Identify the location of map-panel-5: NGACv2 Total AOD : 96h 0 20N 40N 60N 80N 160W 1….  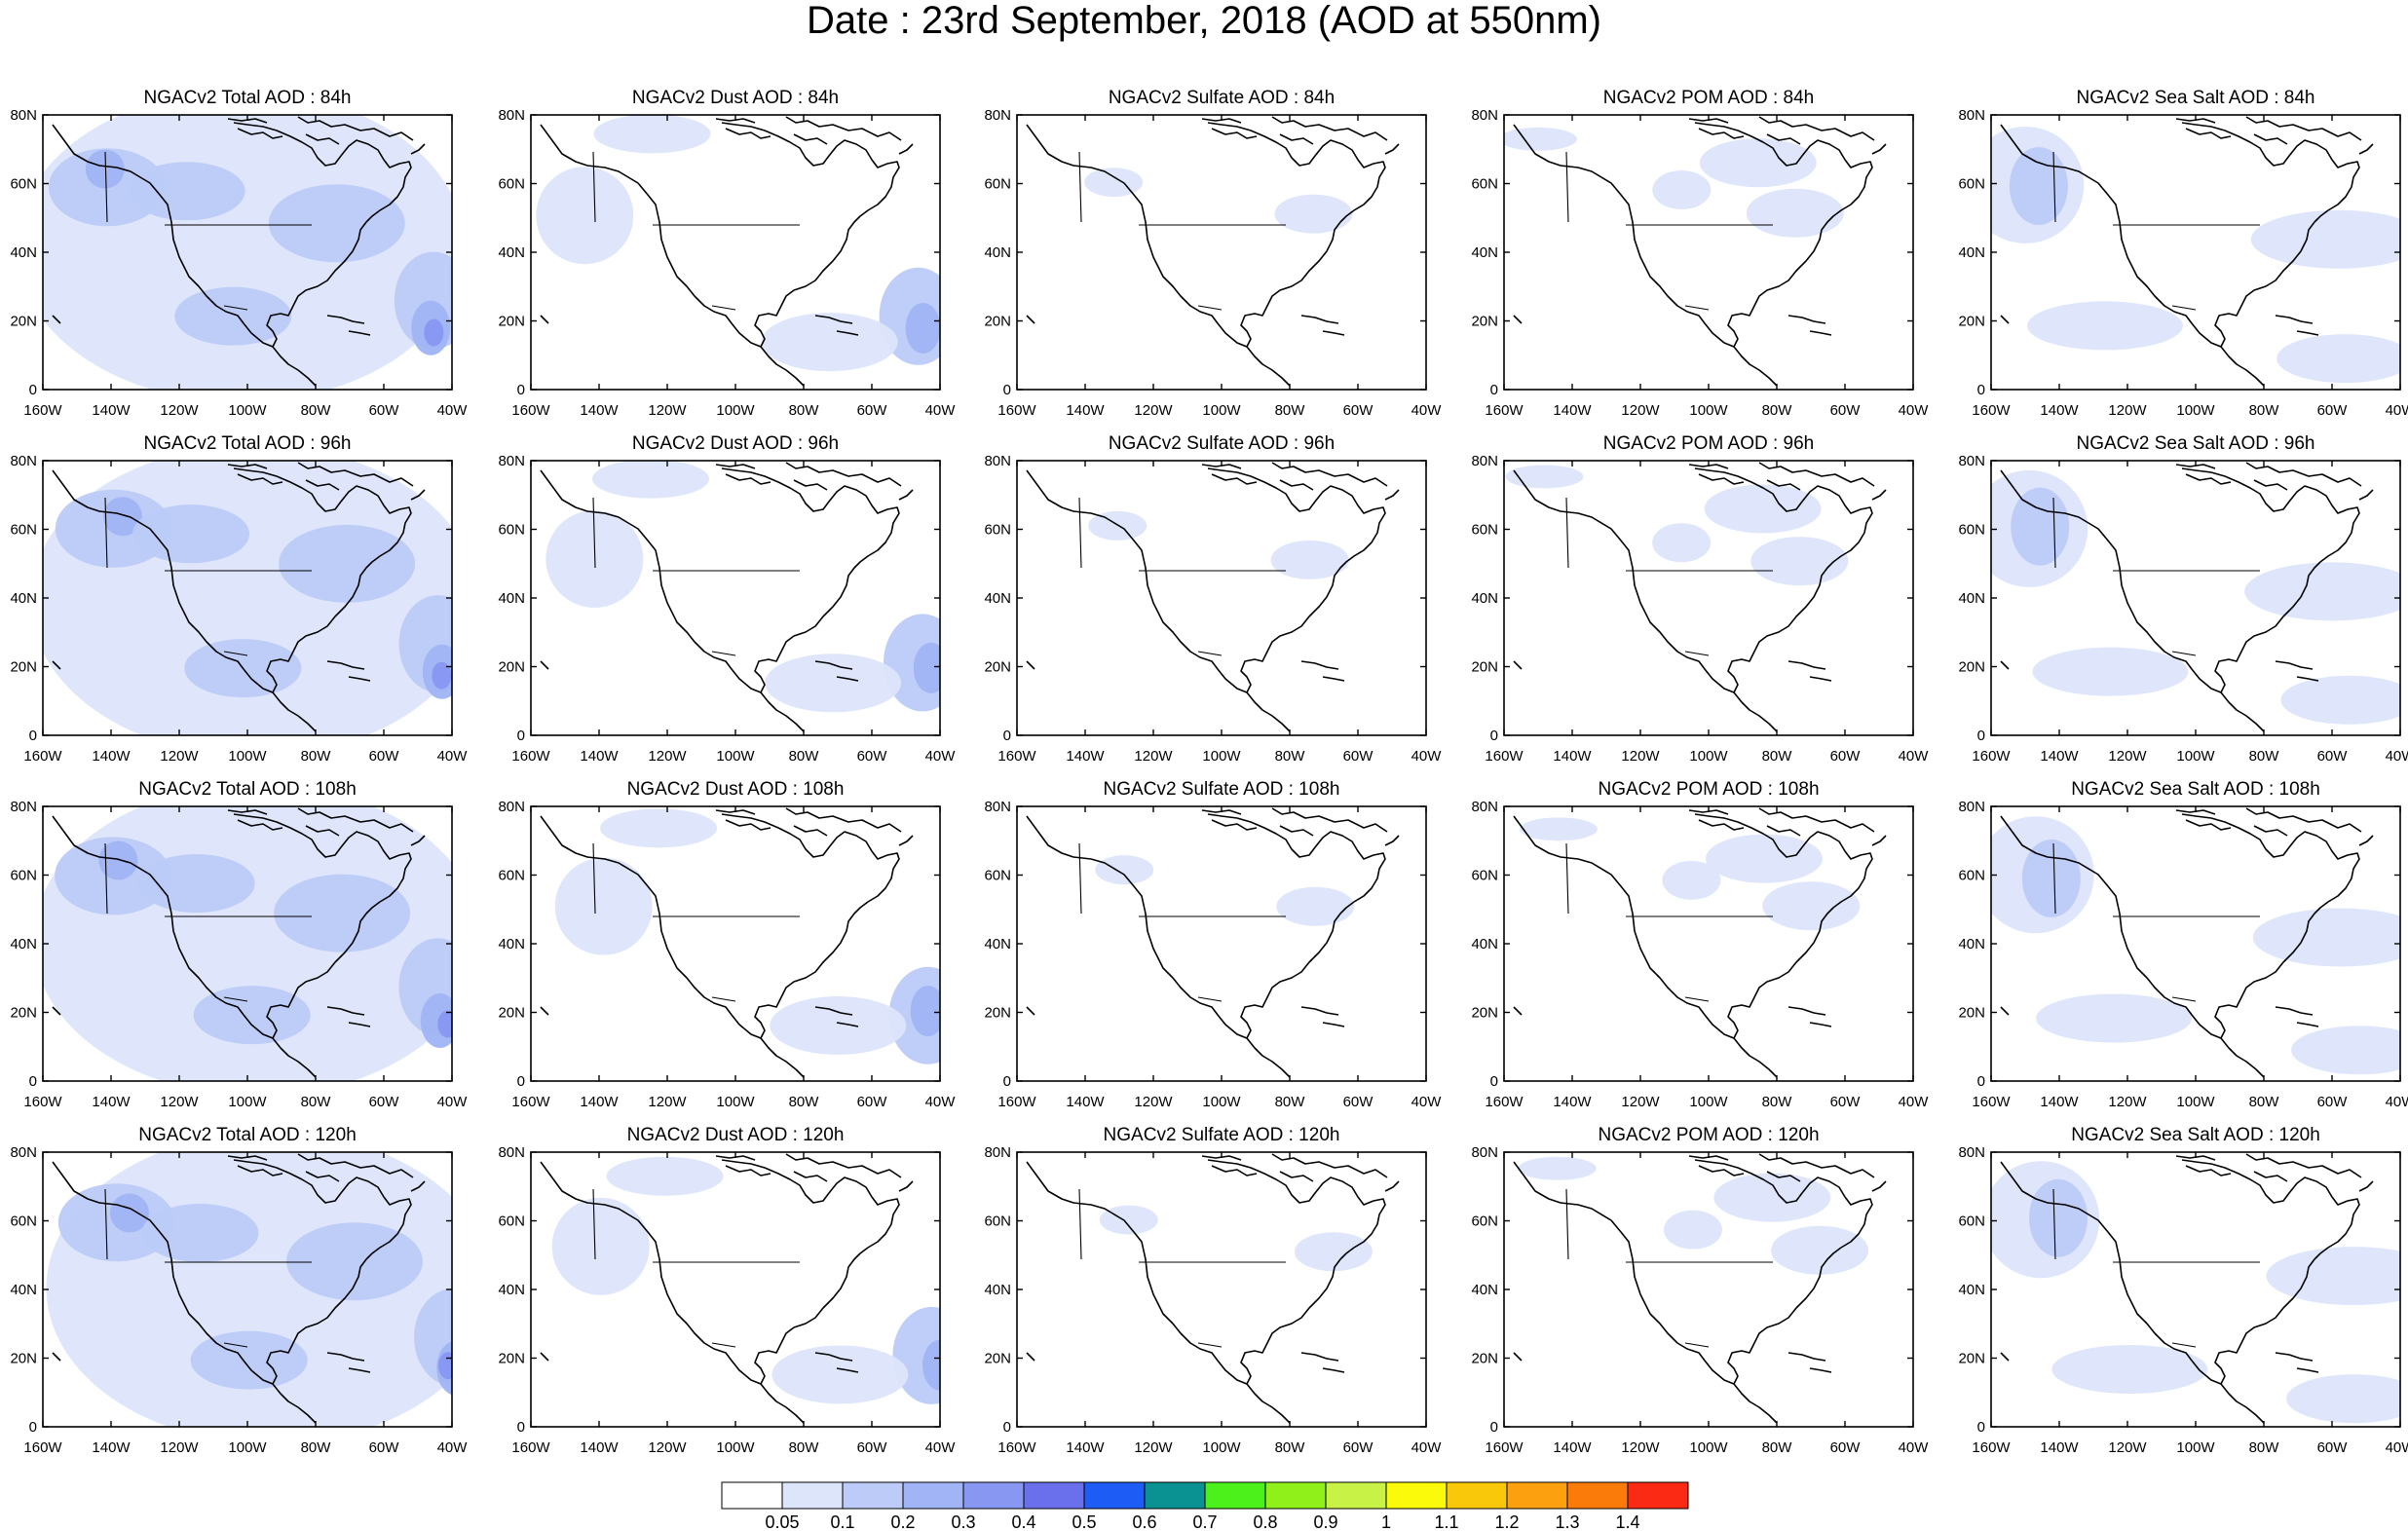
(239, 599).